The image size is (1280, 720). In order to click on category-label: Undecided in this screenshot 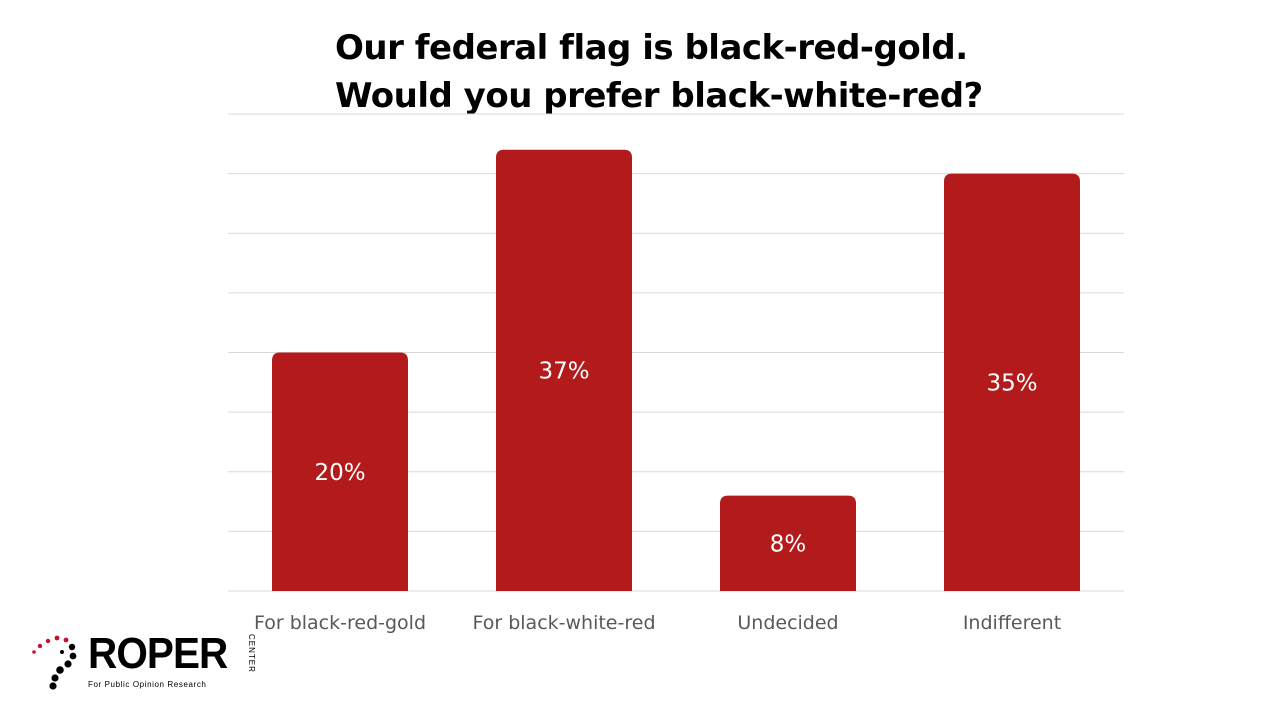, I will do `click(787, 623)`.